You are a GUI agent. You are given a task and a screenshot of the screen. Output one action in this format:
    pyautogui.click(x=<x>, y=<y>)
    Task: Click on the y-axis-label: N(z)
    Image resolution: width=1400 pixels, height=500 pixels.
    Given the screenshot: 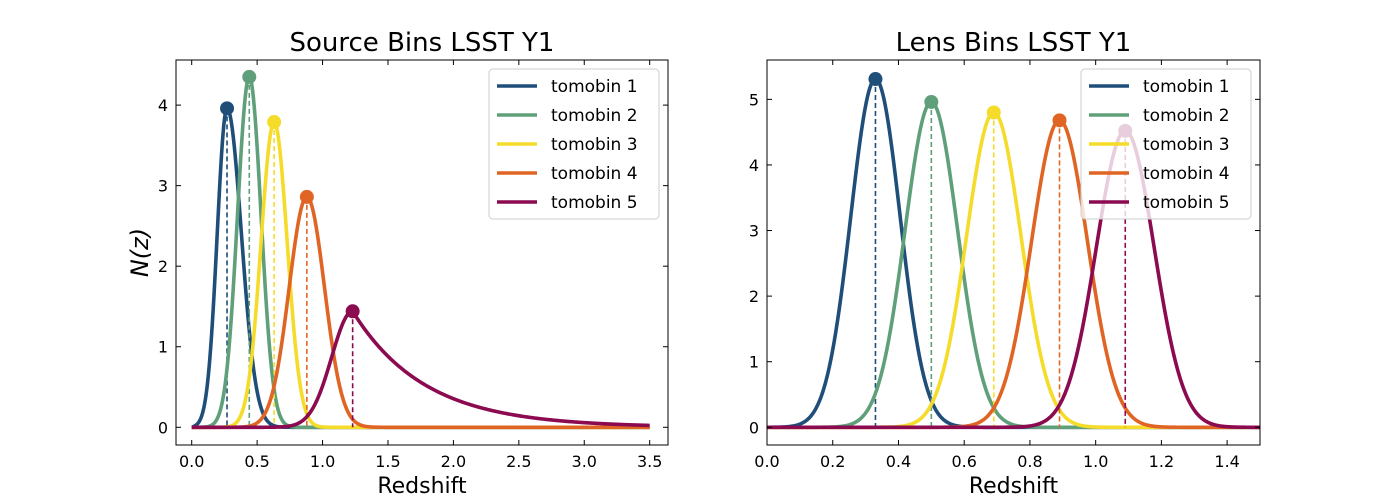 What is the action you would take?
    pyautogui.click(x=140, y=252)
    